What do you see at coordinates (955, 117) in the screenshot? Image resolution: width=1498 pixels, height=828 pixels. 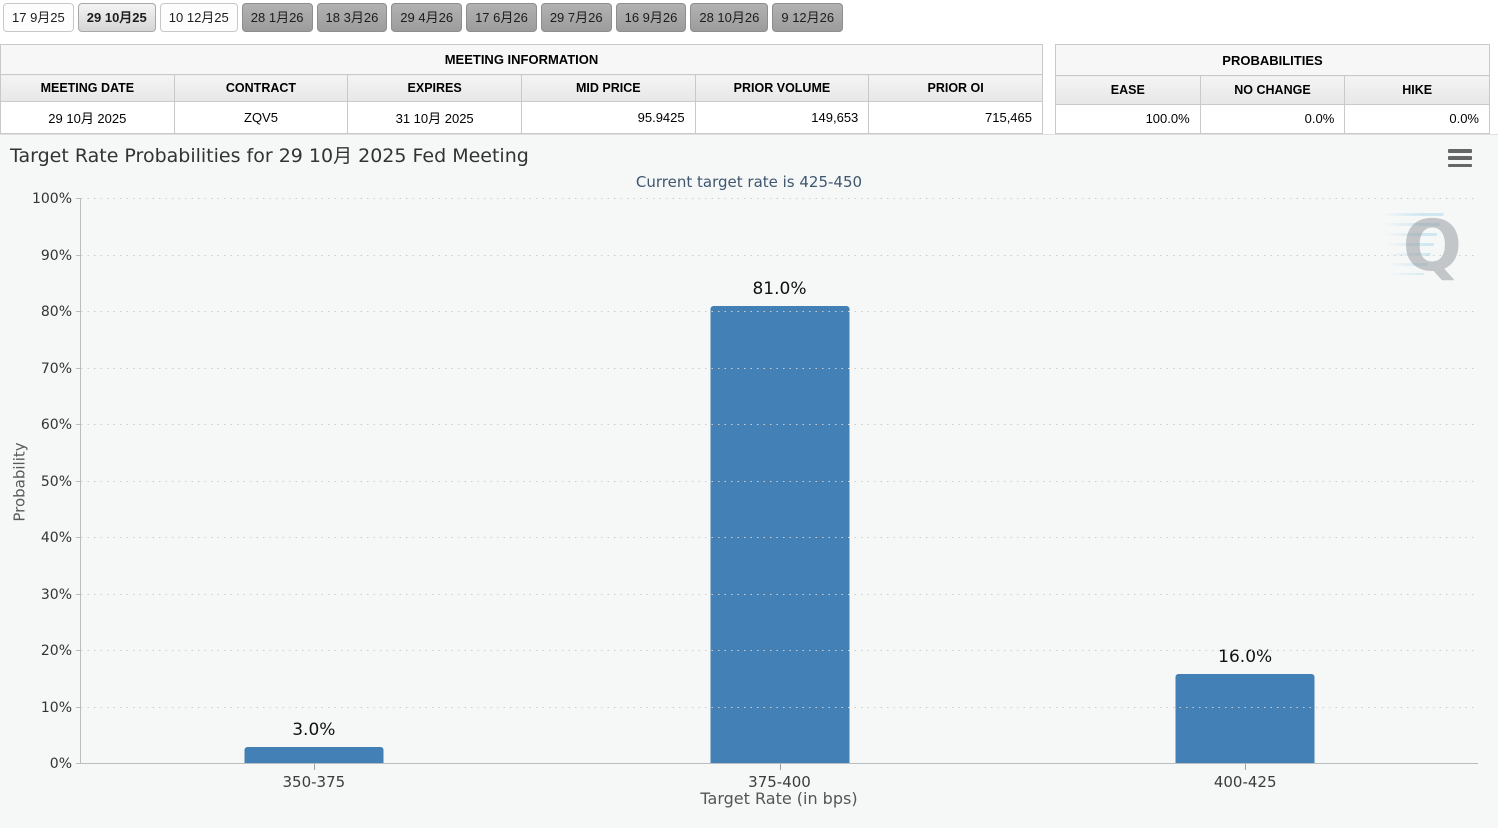 I see `meeting-info-value-5: 715,465` at bounding box center [955, 117].